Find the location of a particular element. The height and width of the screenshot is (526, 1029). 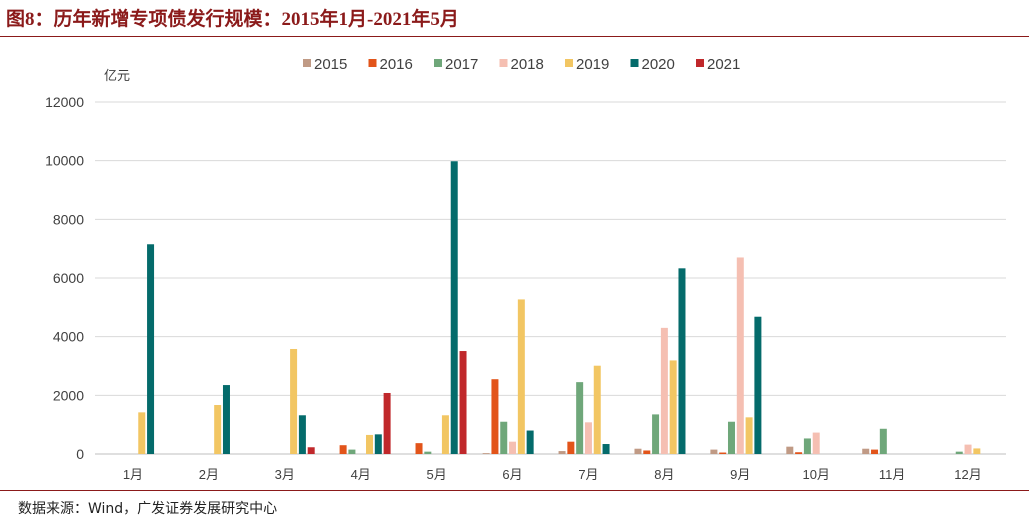

legend-swatch-2017 is located at coordinates (438, 63).